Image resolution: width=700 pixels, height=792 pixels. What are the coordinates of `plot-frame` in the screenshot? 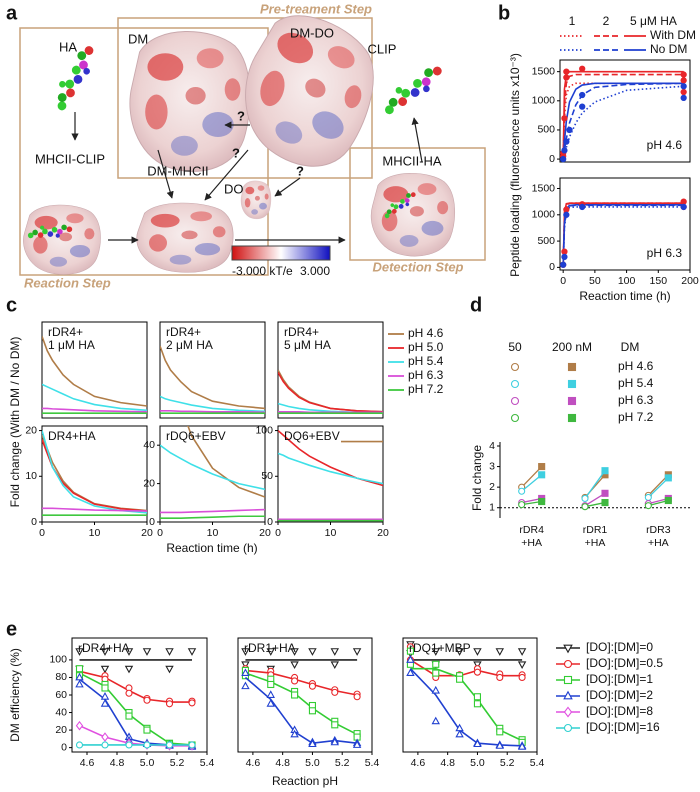 It's located at (212, 370).